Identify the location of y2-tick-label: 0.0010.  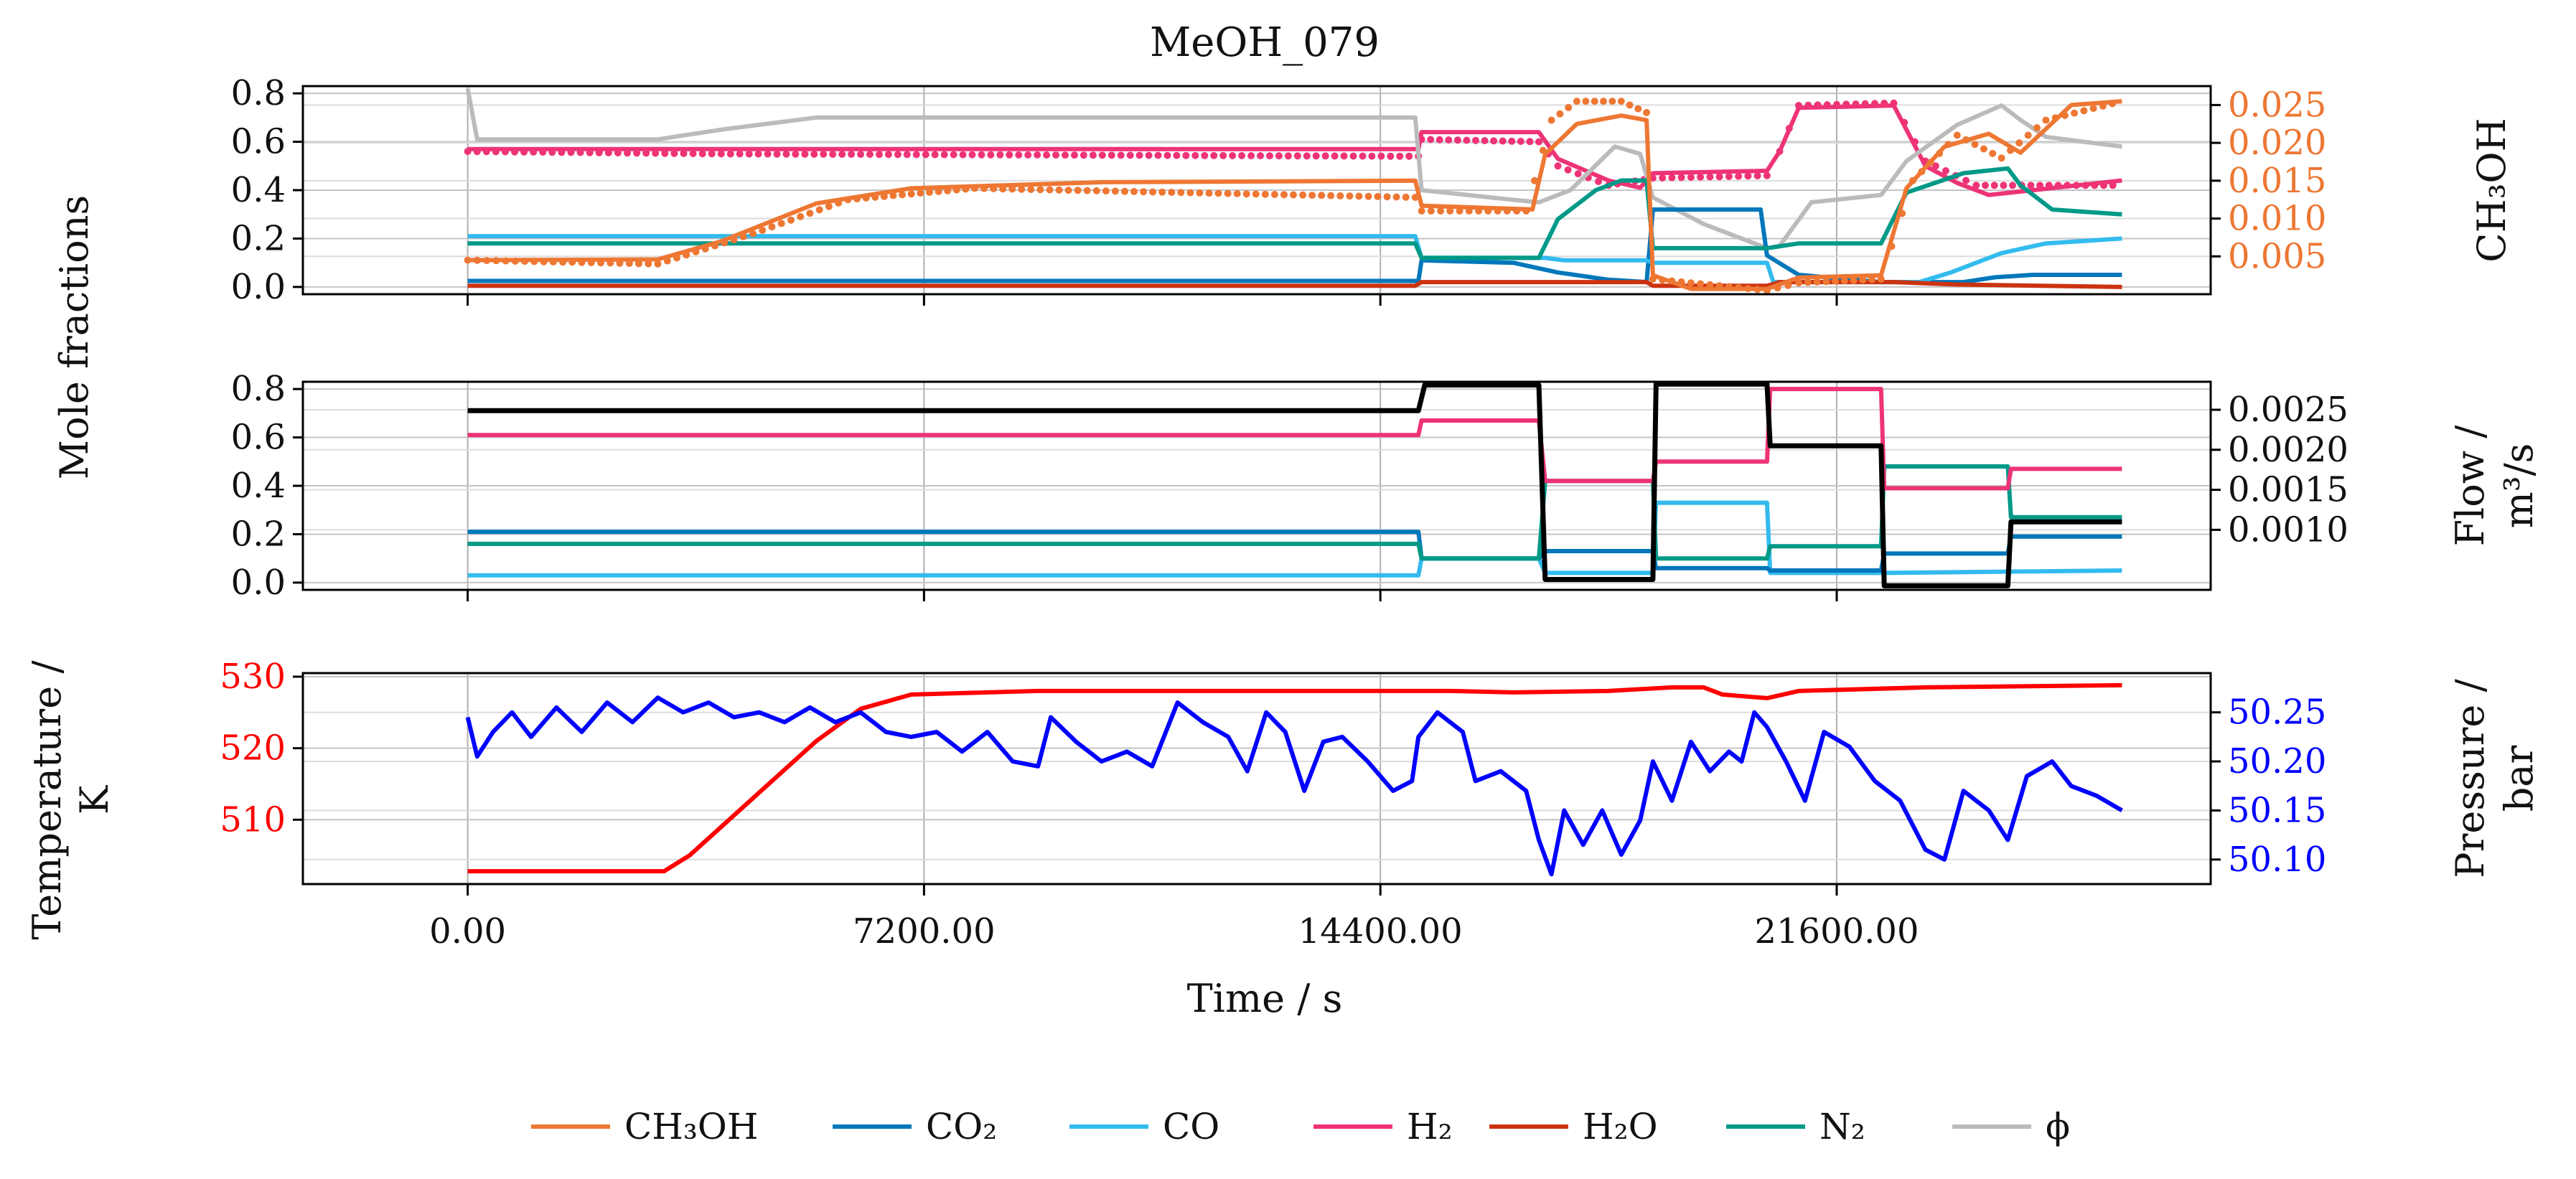
(2288, 529).